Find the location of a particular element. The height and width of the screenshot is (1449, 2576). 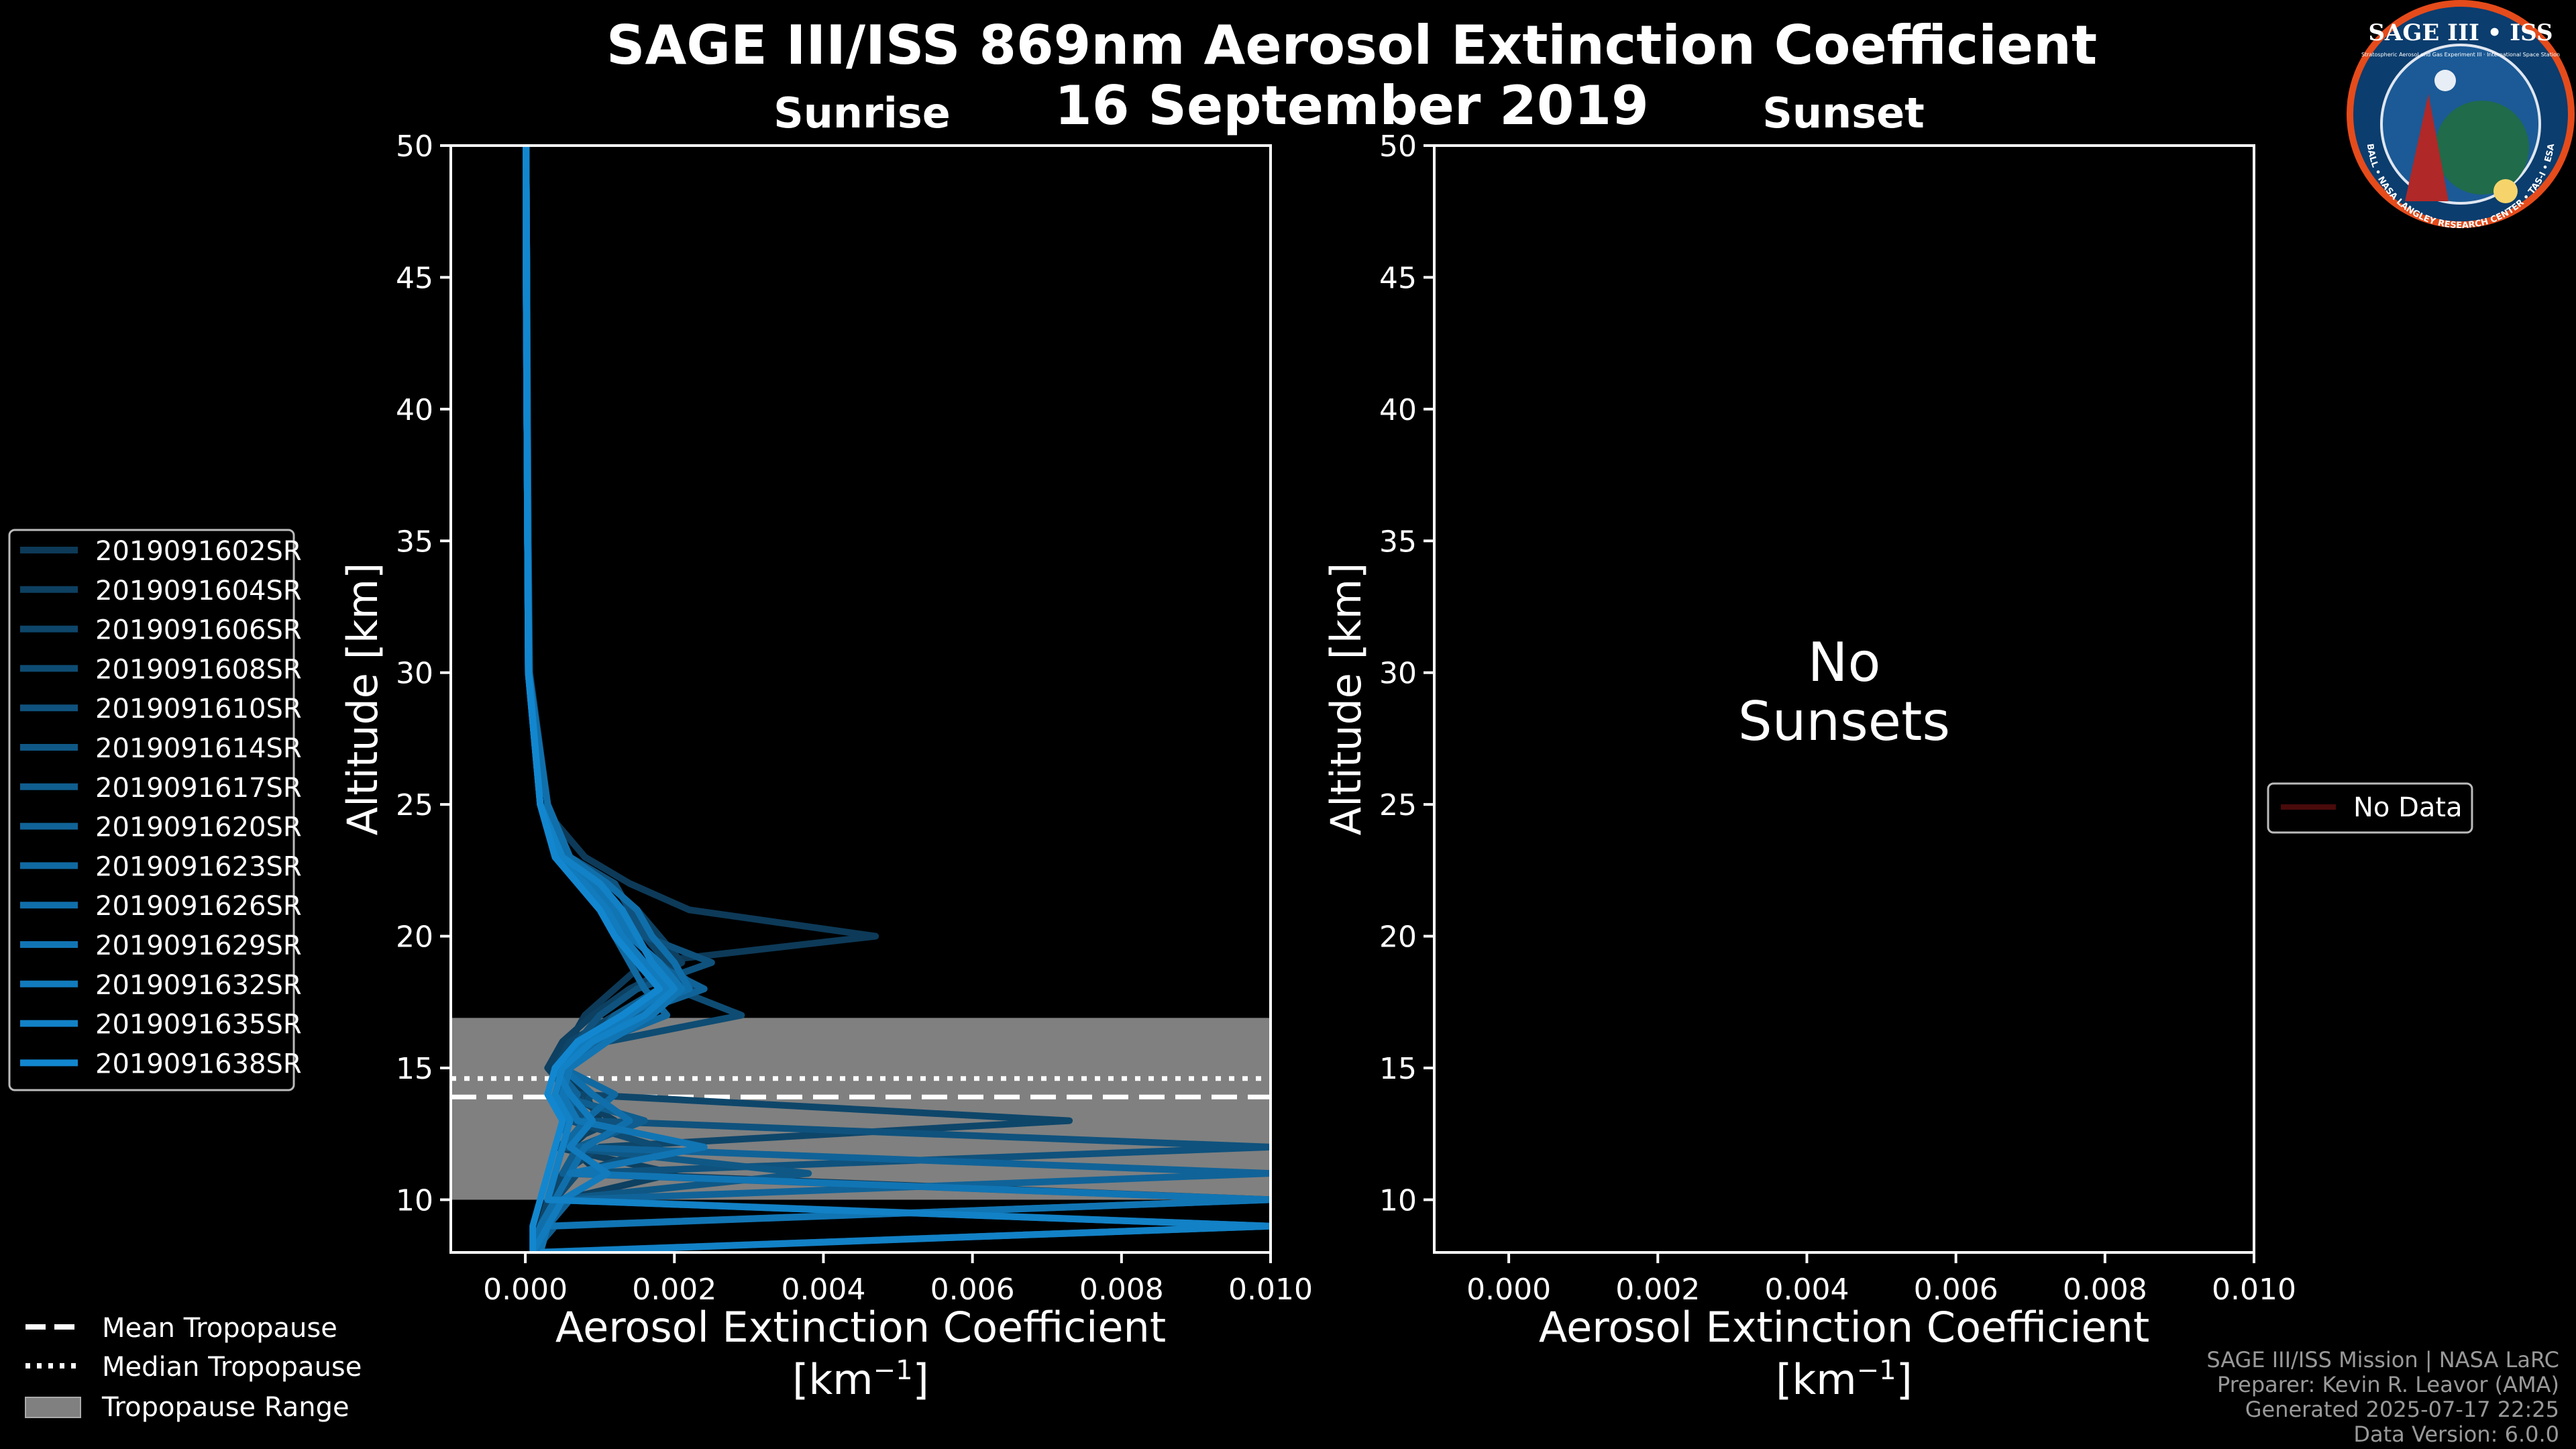

sunset-y-tick-label: 50 is located at coordinates (1398, 146).